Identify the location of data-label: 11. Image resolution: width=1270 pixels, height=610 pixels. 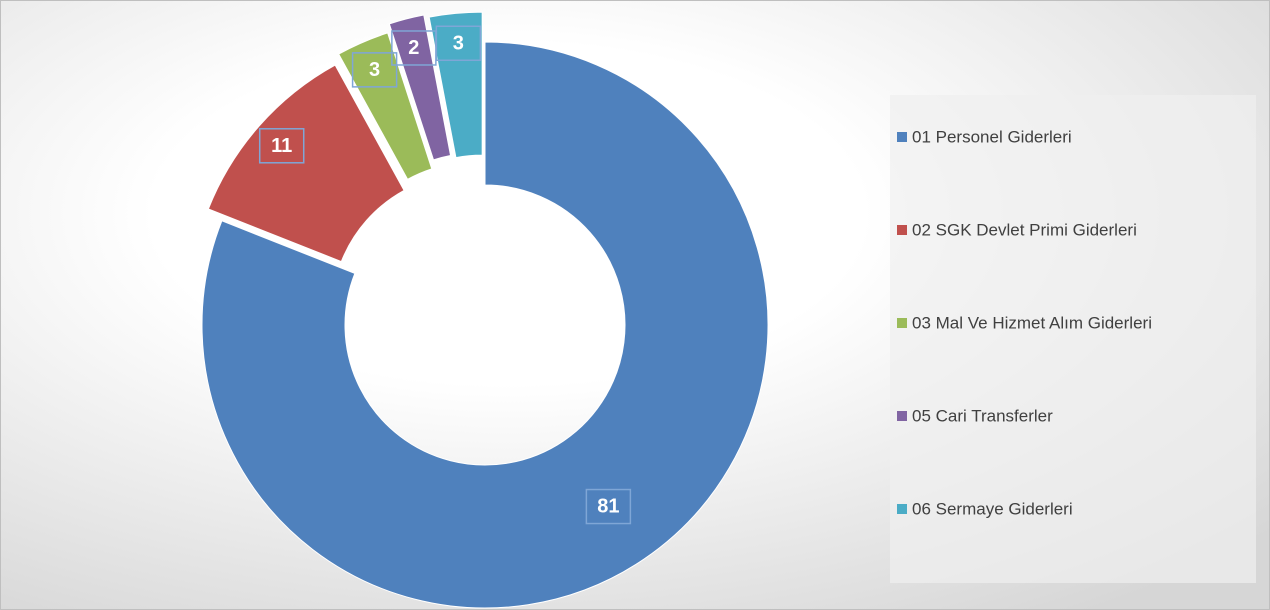
(281, 146).